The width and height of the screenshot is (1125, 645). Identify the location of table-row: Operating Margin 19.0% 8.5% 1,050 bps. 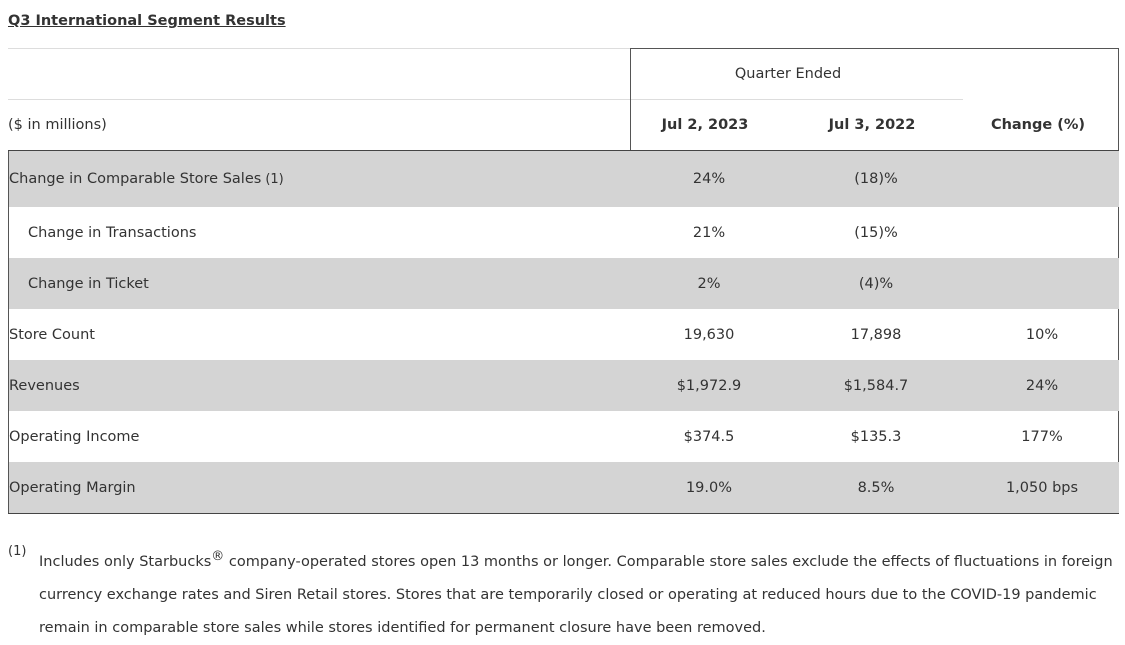
(563, 487).